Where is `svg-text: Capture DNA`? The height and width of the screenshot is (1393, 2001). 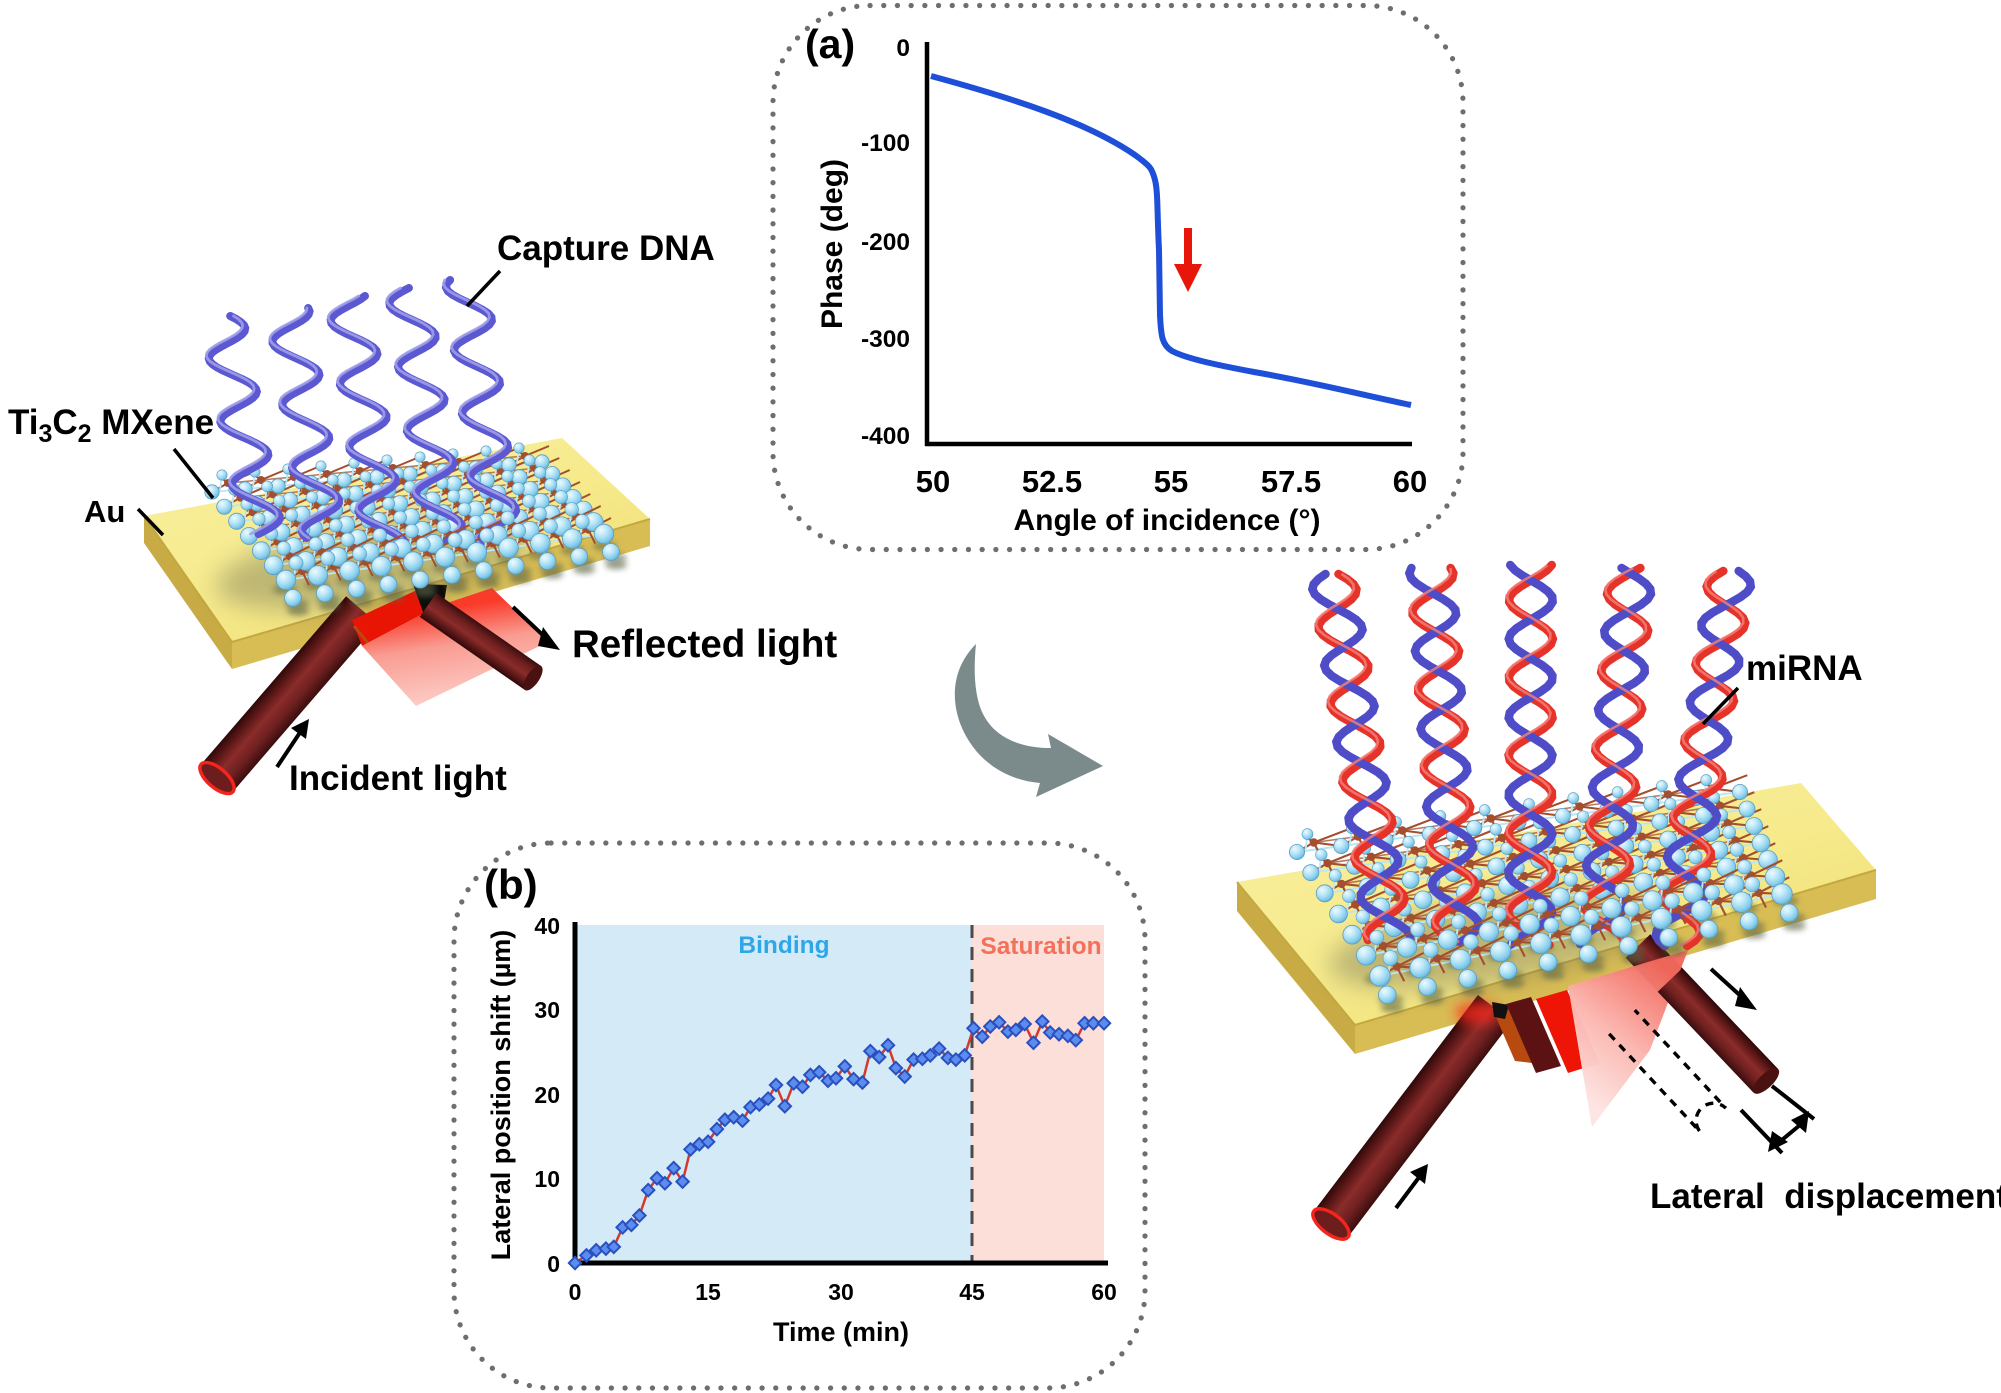 svg-text: Capture DNA is located at coordinates (606, 248).